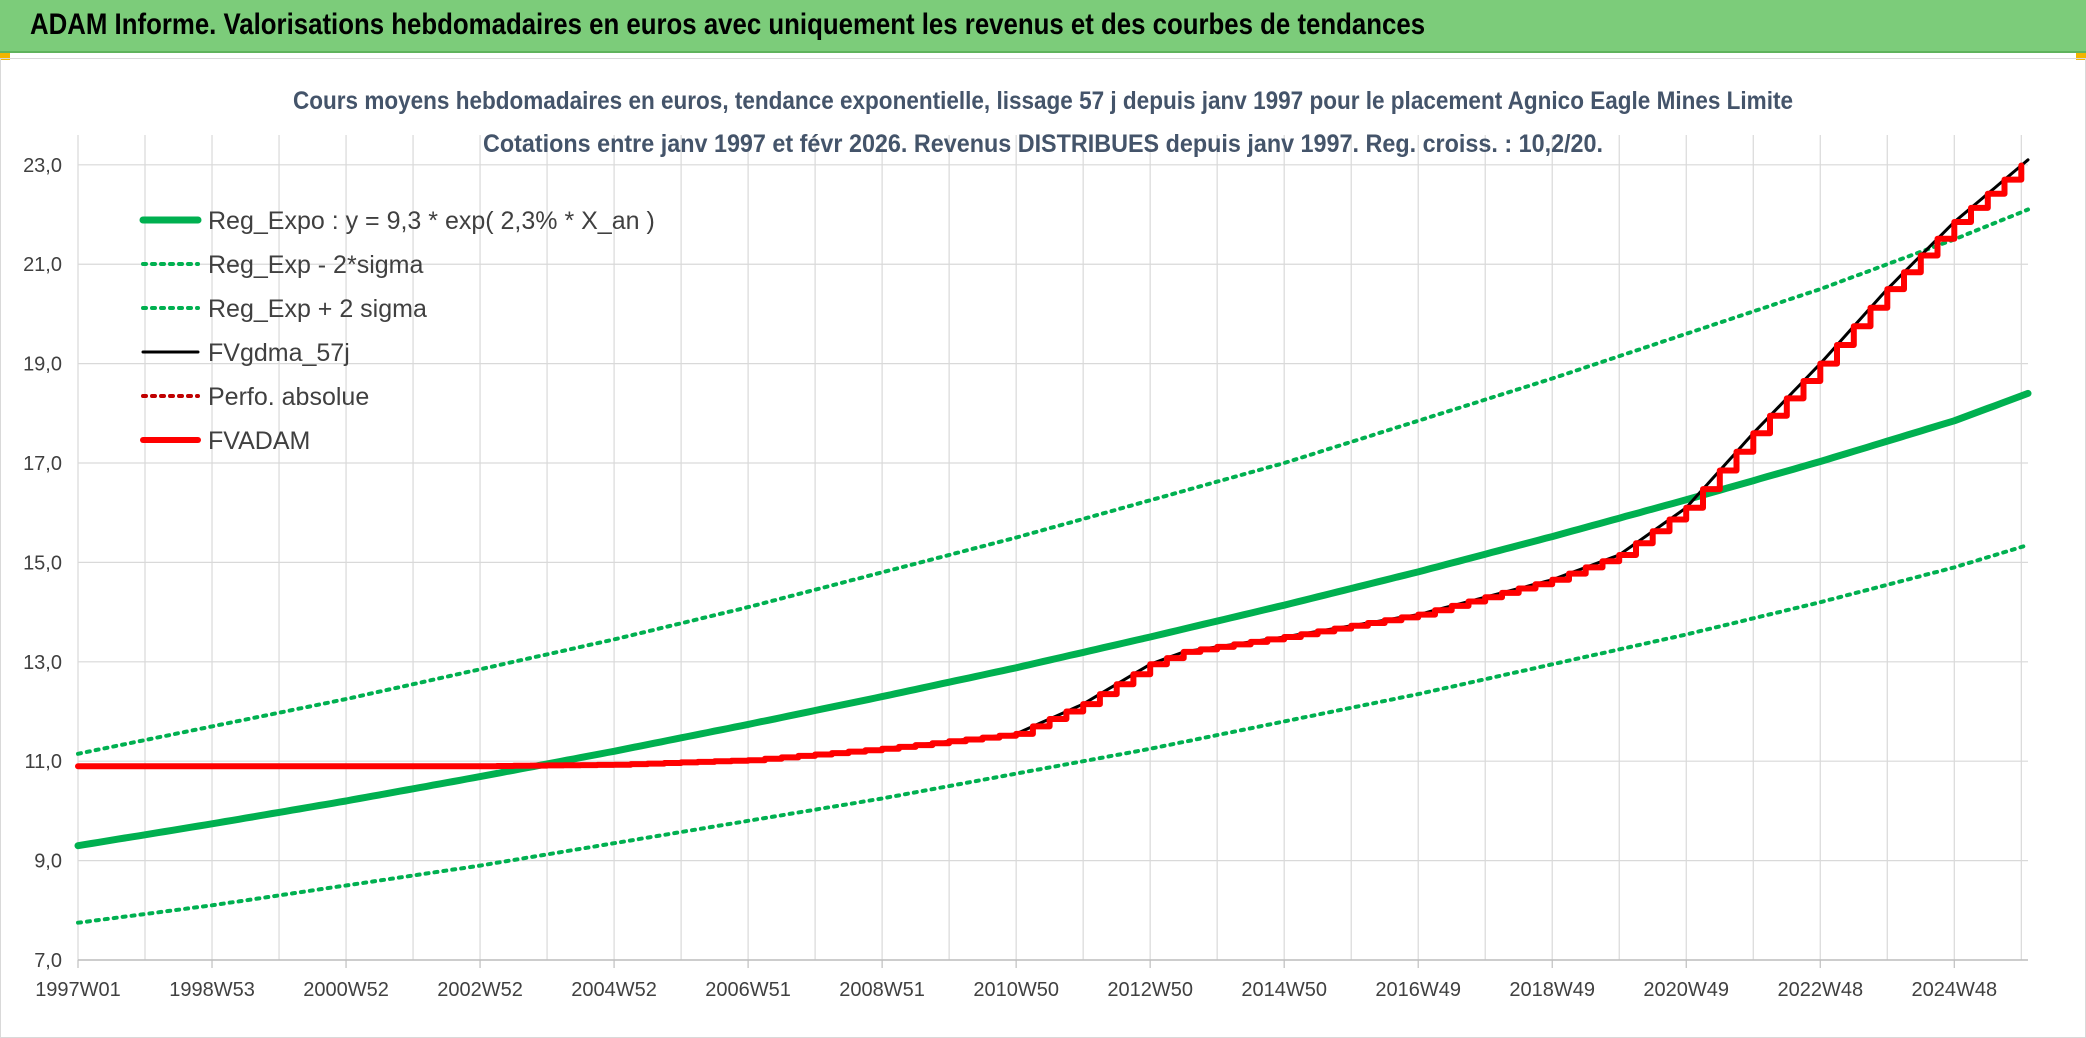  Describe the element at coordinates (212, 990) in the screenshot. I see `x-tick-label: 1998W53` at that location.